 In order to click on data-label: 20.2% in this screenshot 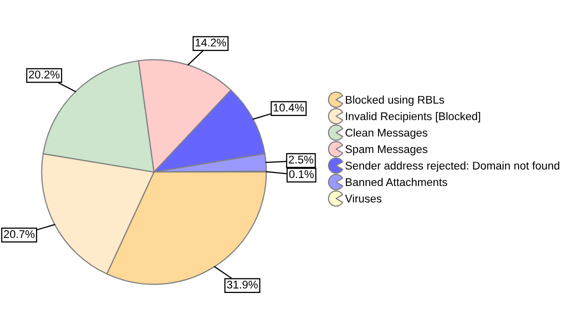, I will do `click(44, 74)`.